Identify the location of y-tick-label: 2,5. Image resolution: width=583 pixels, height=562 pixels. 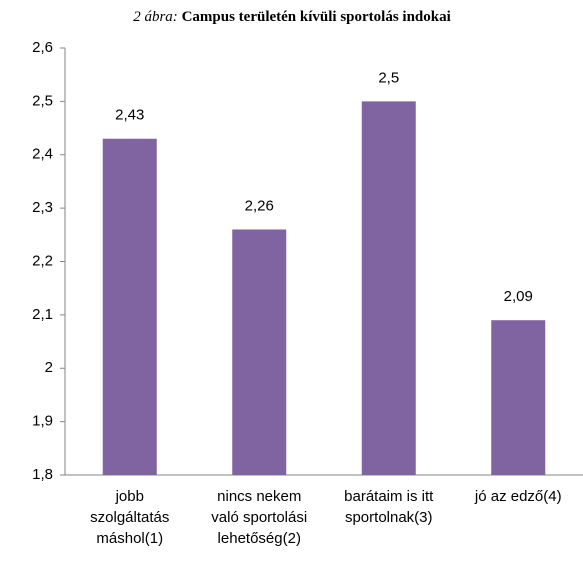
(42, 100).